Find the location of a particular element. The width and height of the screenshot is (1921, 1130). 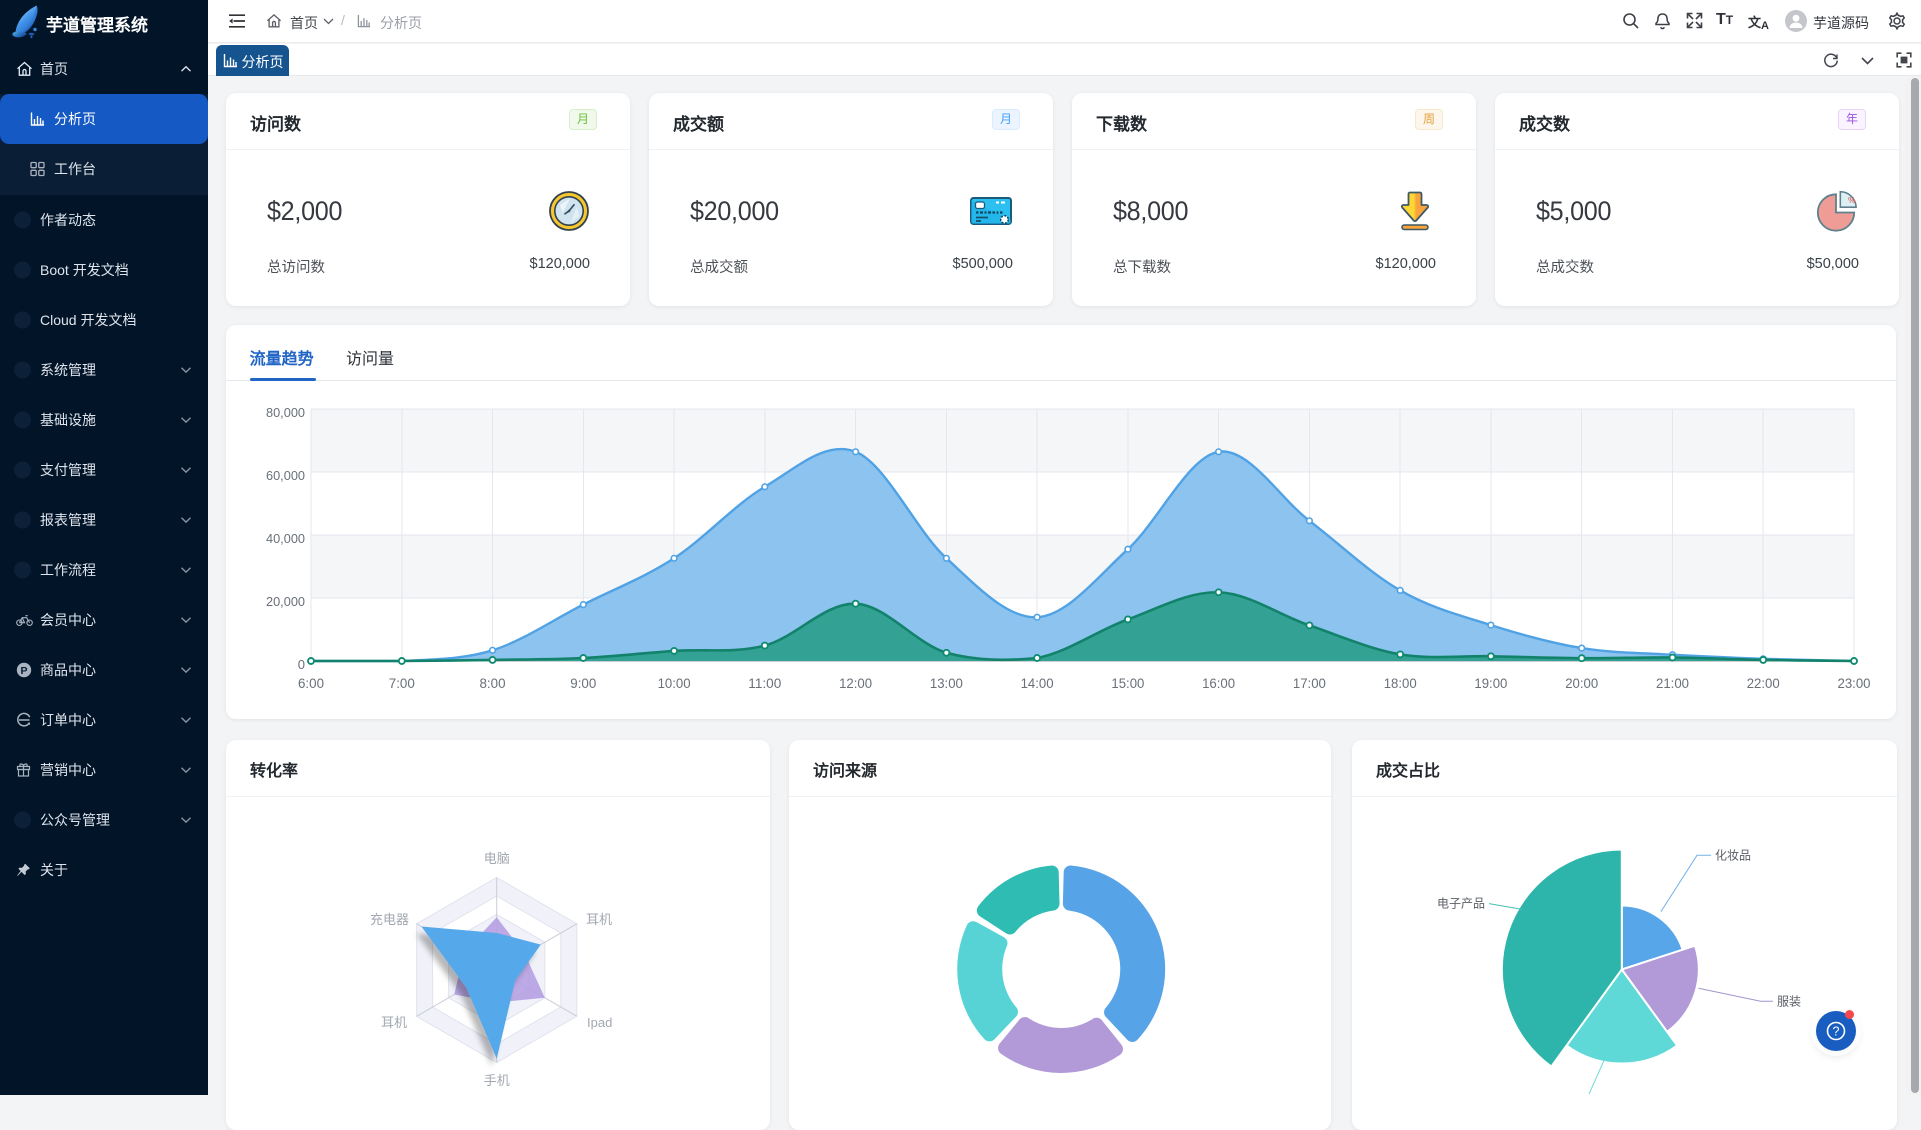

svg-text: 8:00 is located at coordinates (493, 683).